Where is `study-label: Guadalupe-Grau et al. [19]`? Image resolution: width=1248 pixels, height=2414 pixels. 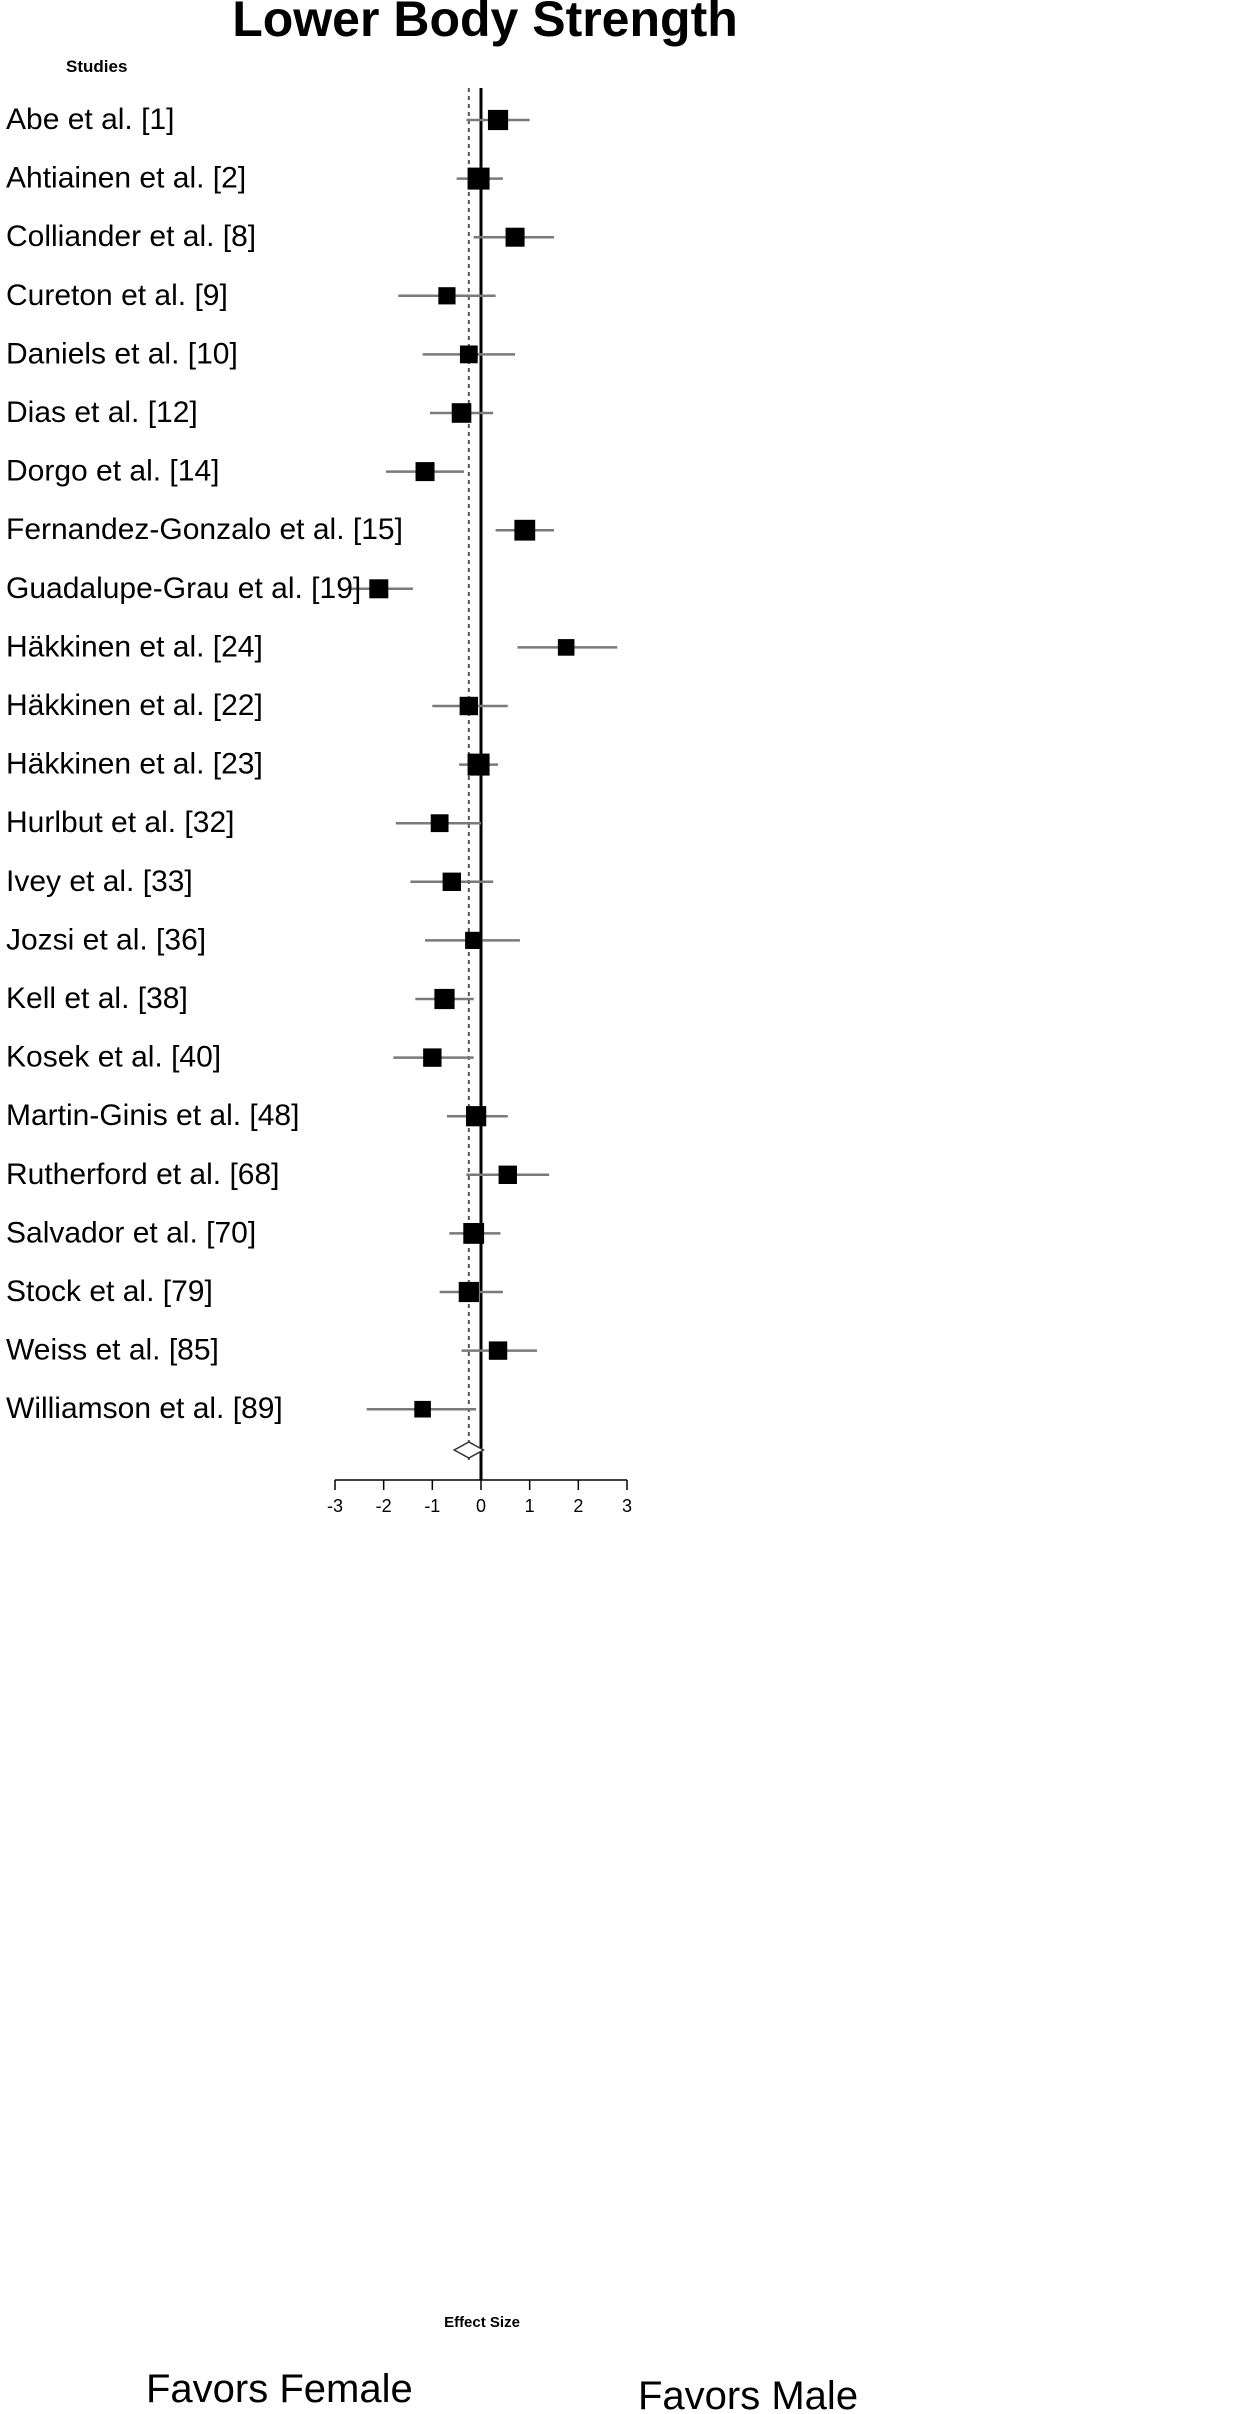 study-label: Guadalupe-Grau et al. [19] is located at coordinates (183, 588).